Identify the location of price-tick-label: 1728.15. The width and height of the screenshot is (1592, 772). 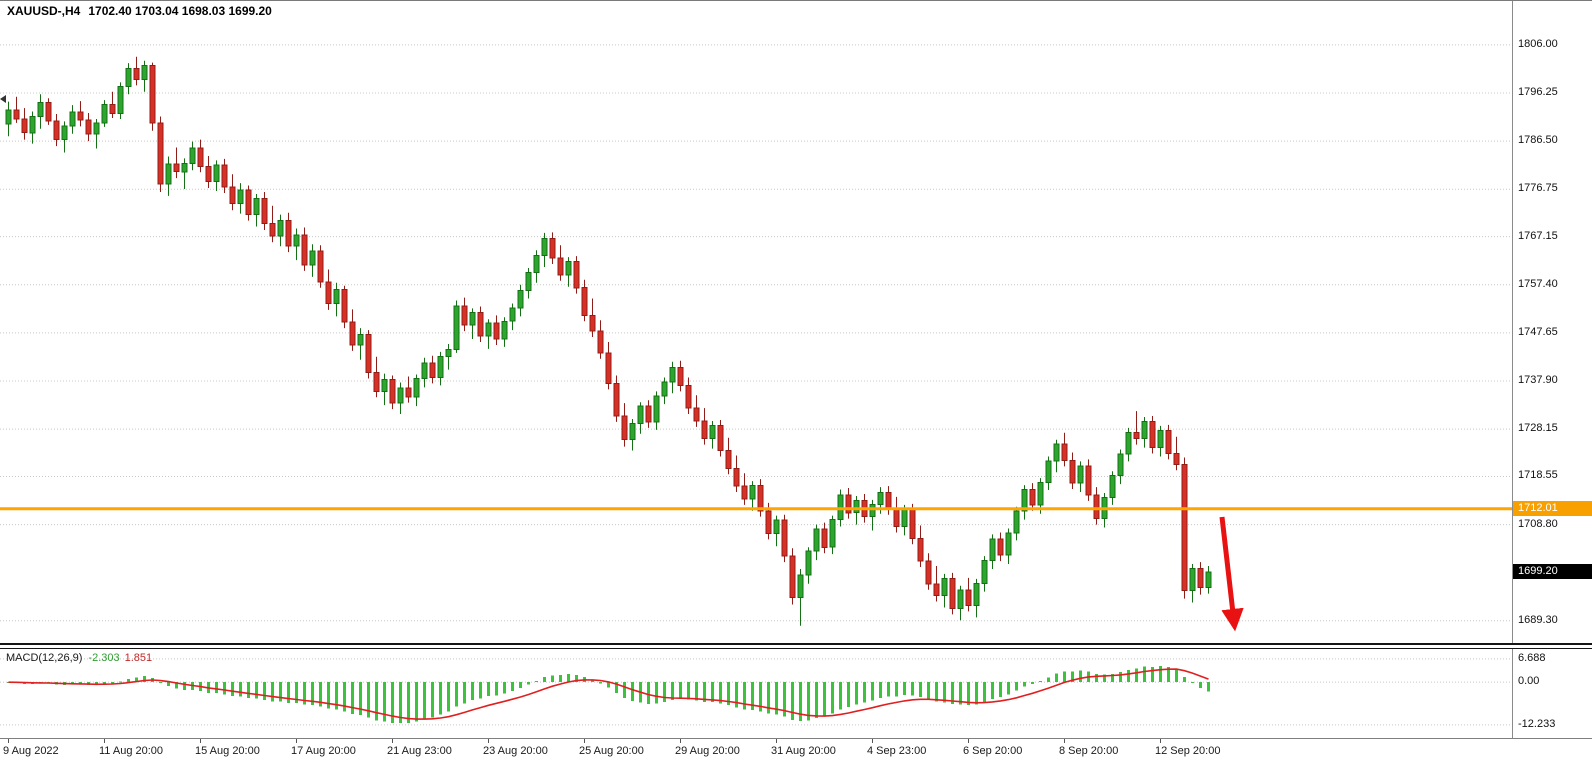
(1538, 428).